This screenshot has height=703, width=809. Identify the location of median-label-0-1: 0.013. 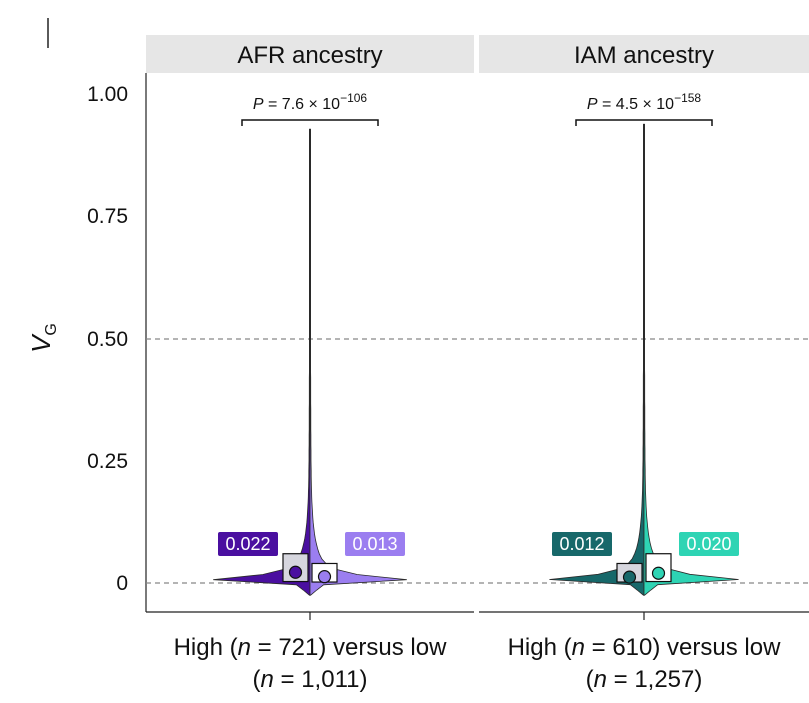
(374, 544).